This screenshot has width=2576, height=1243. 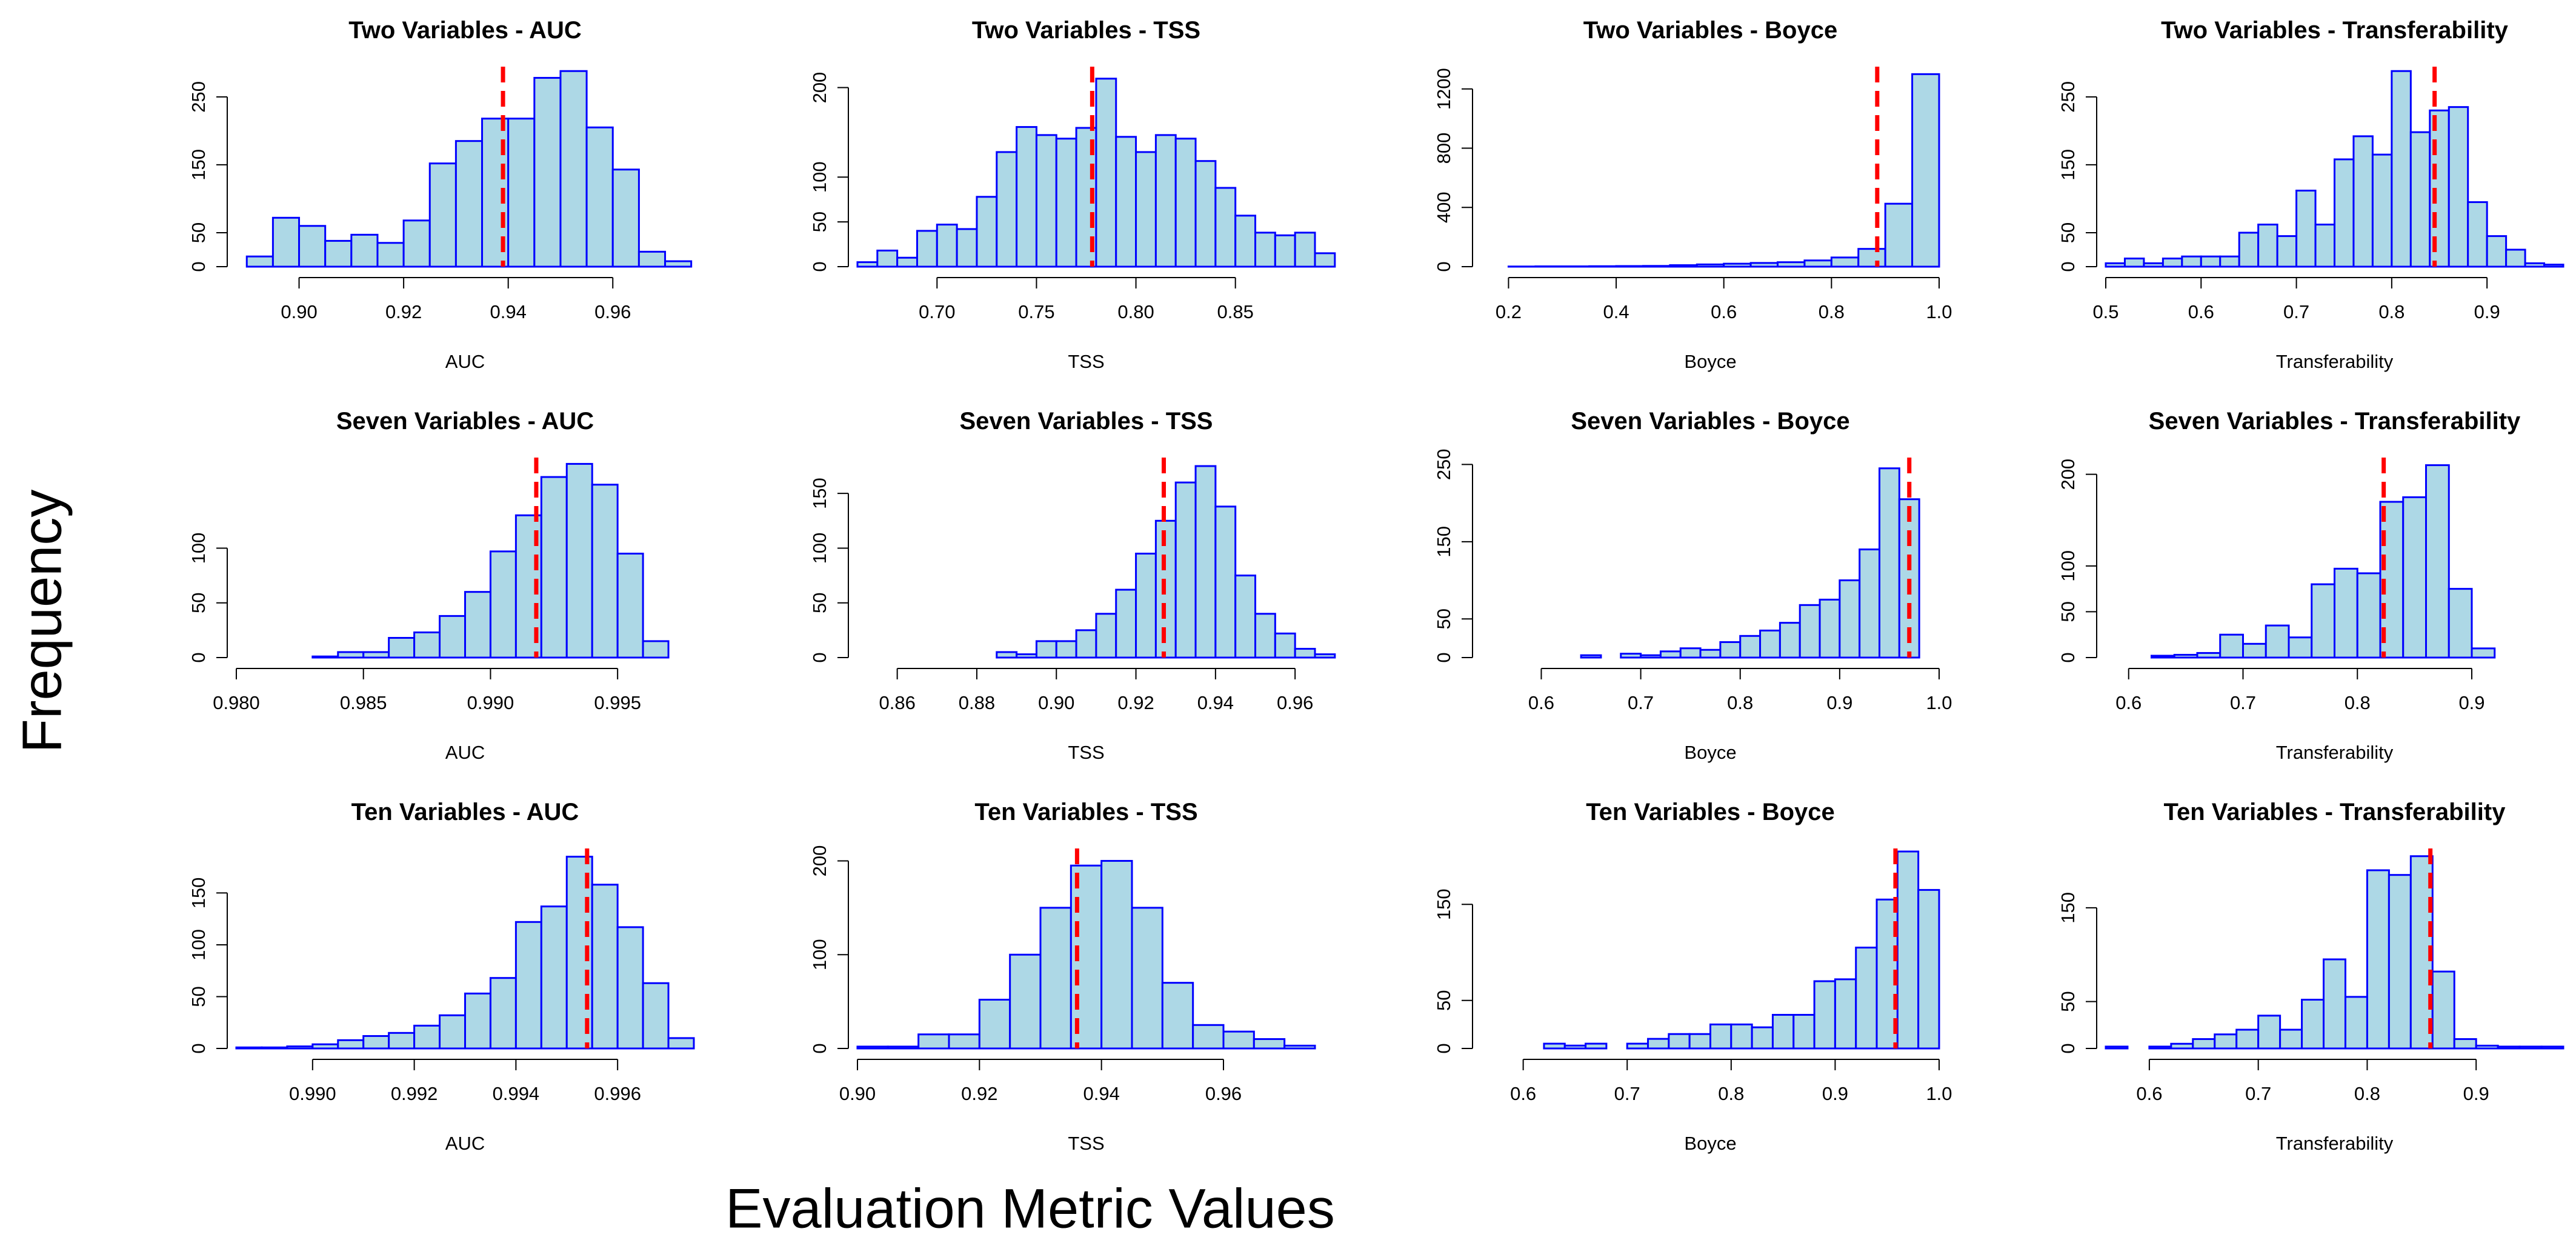 What do you see at coordinates (1939, 1093) in the screenshot?
I see `x-tick-label: 1.0` at bounding box center [1939, 1093].